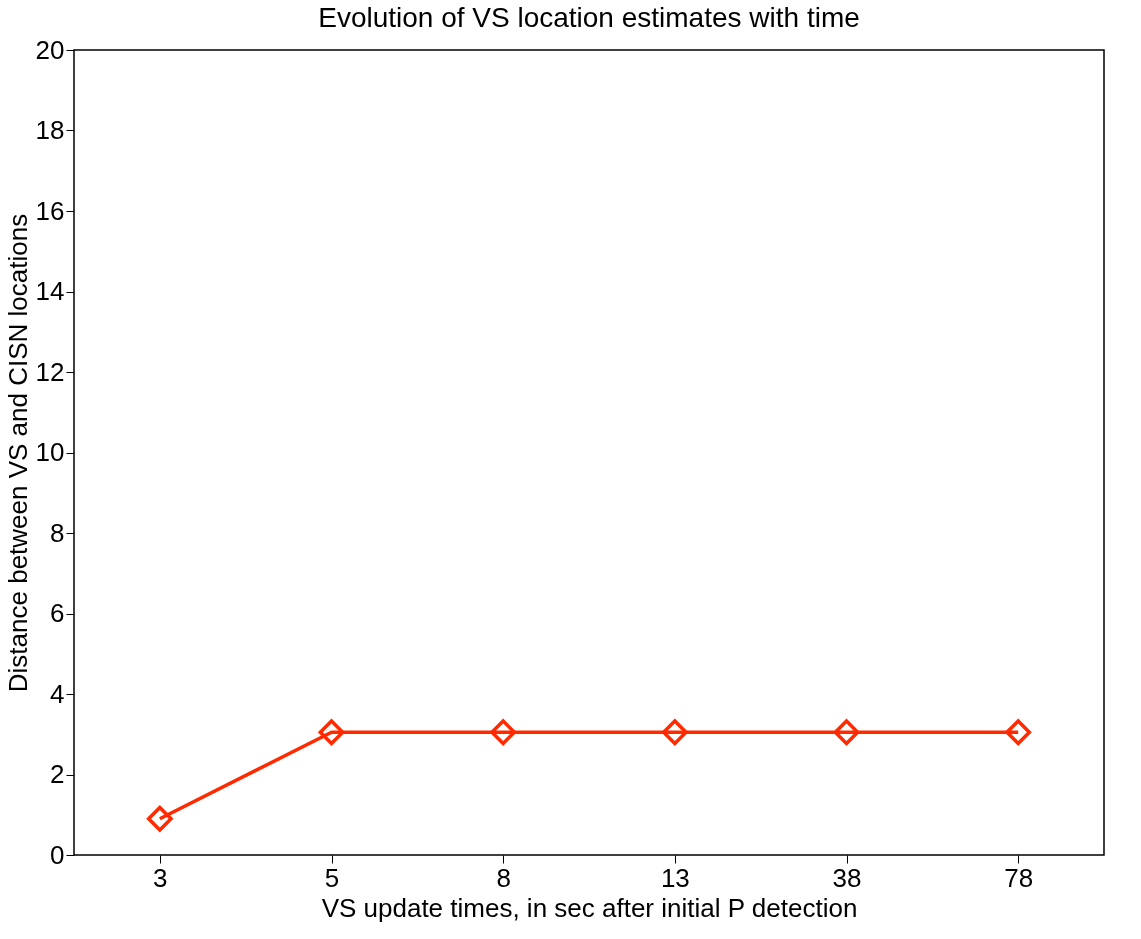 Image resolution: width=1141 pixels, height=939 pixels. I want to click on y-tick-label: 20, so click(50, 49).